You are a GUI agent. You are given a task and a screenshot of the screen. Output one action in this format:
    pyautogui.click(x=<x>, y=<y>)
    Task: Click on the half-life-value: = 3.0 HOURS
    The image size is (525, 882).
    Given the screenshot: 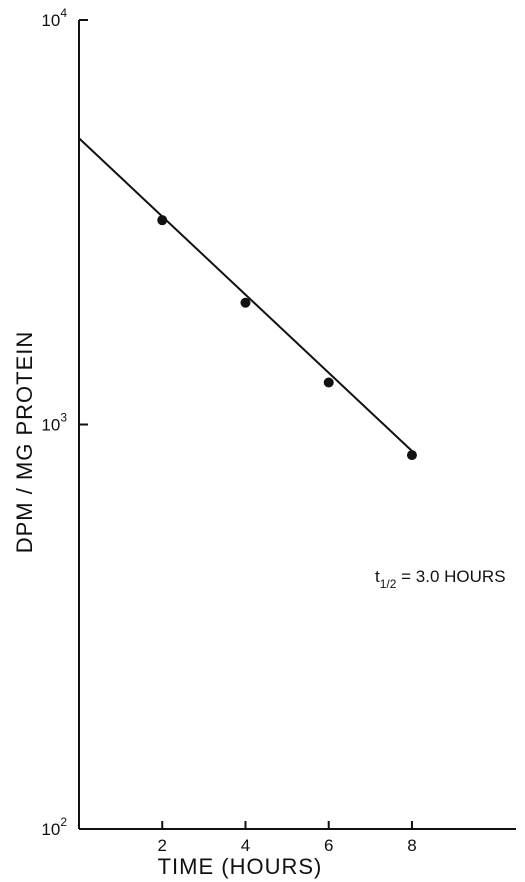 What is the action you would take?
    pyautogui.click(x=450, y=576)
    